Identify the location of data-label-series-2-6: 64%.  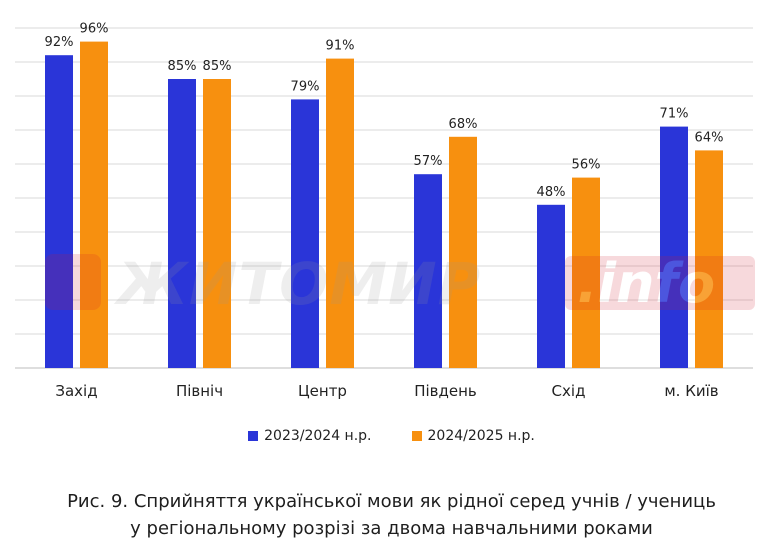
(709, 137).